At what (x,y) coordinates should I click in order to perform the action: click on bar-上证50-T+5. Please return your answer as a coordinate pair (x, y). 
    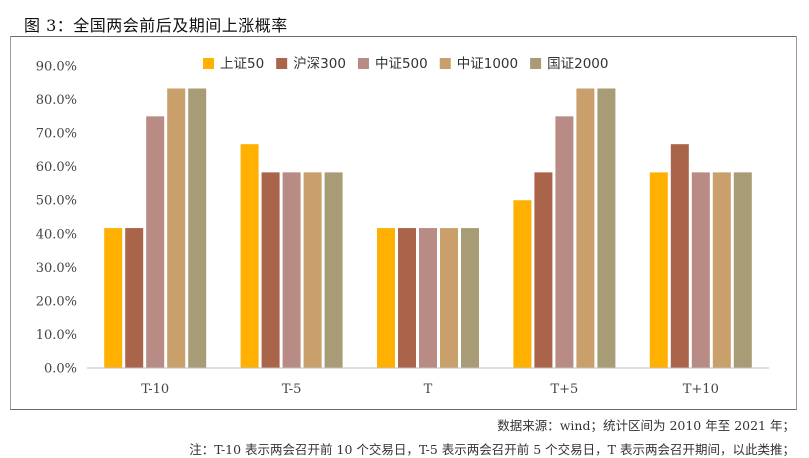
    Looking at the image, I should click on (522, 284).